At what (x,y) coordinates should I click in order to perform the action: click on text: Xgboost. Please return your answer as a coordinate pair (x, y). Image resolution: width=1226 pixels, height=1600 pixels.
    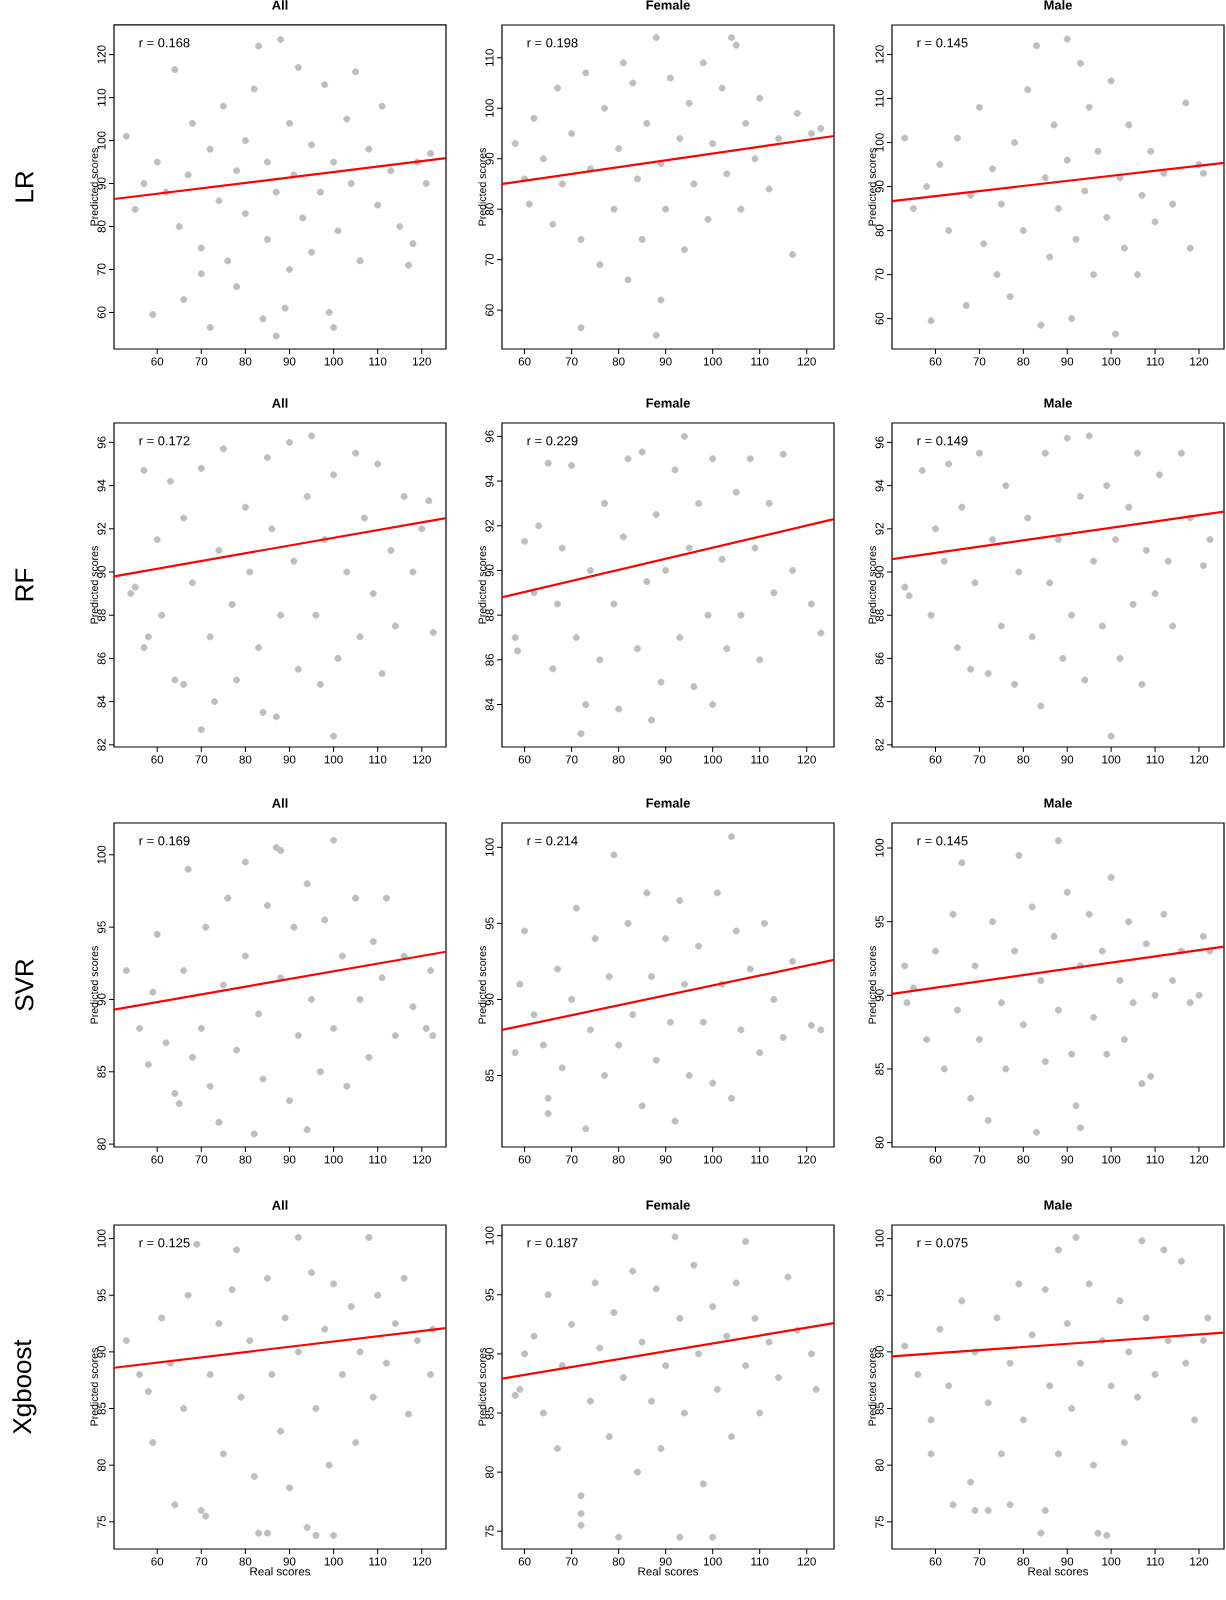
    Looking at the image, I should click on (24, 1386).